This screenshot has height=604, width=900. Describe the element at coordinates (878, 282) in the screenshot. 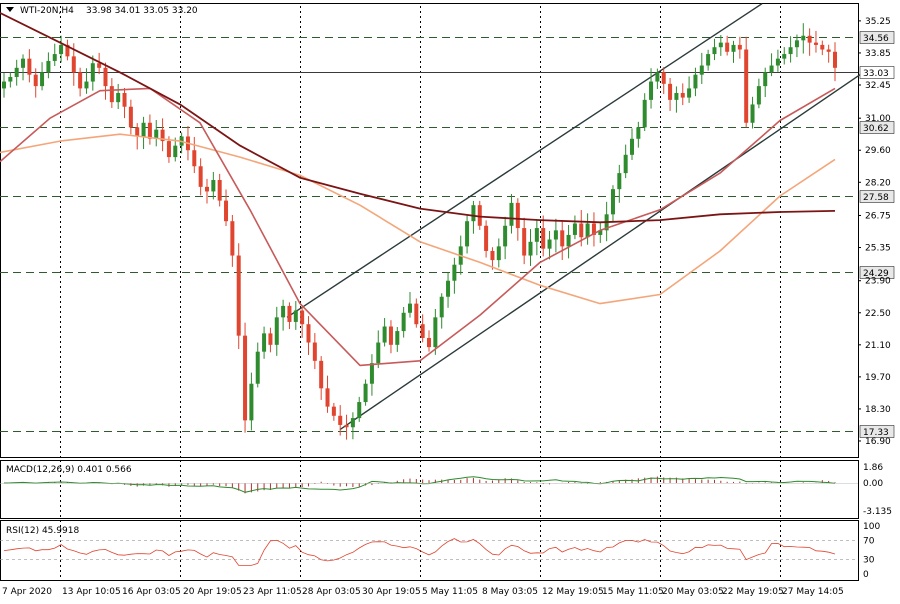

I see `y-axis-tick-label: 23.90` at that location.